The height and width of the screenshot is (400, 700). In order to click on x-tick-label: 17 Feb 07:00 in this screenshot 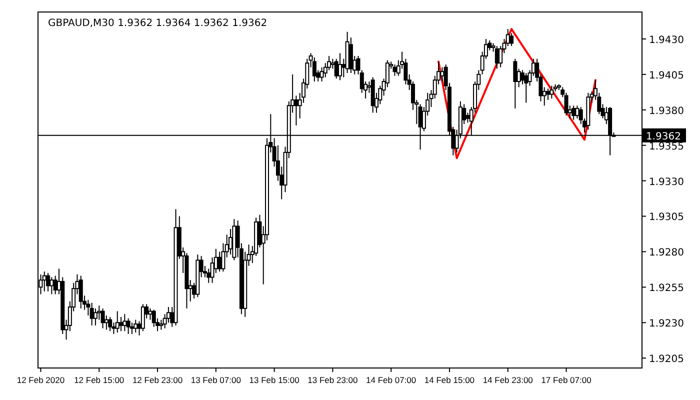, I will do `click(566, 380)`.